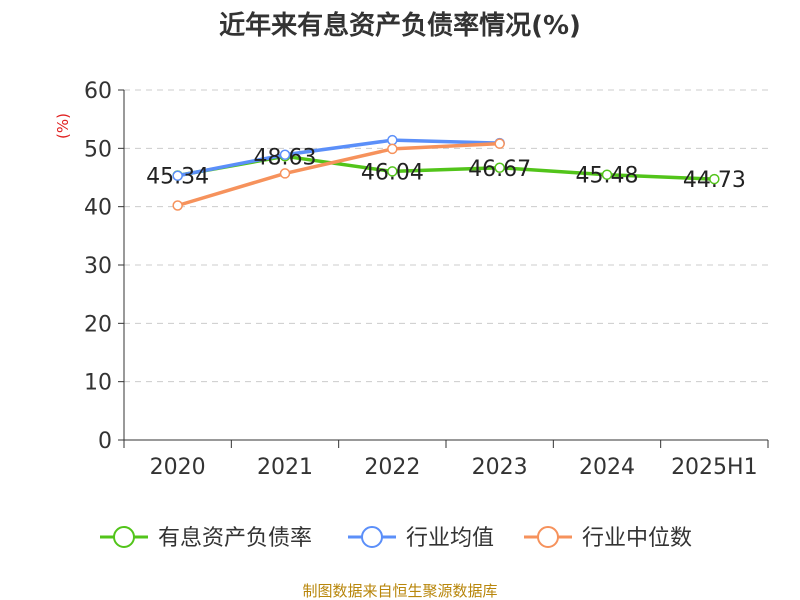  I want to click on y-tick-label: 0, so click(105, 441).